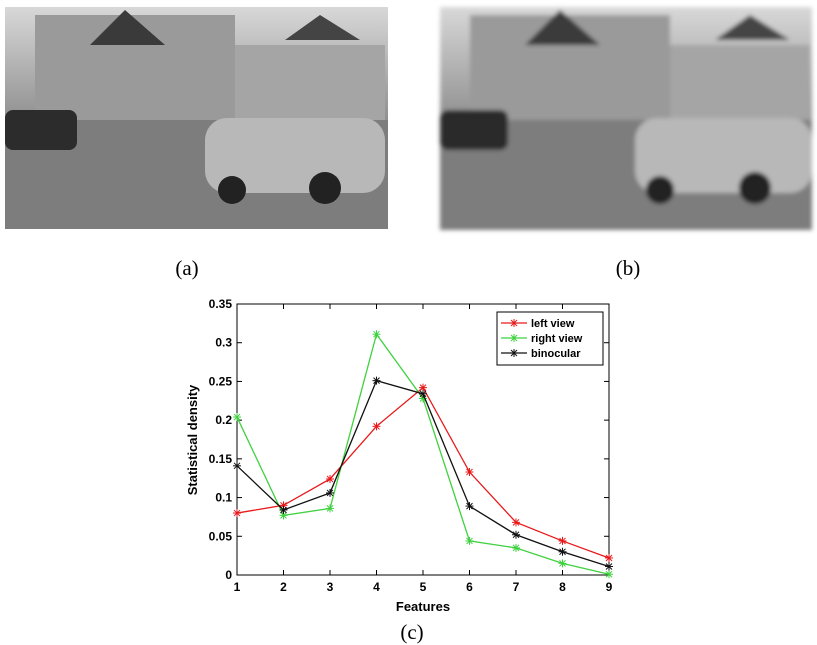 The image size is (817, 645). What do you see at coordinates (423, 587) in the screenshot?
I see `x-tick-label: 5` at bounding box center [423, 587].